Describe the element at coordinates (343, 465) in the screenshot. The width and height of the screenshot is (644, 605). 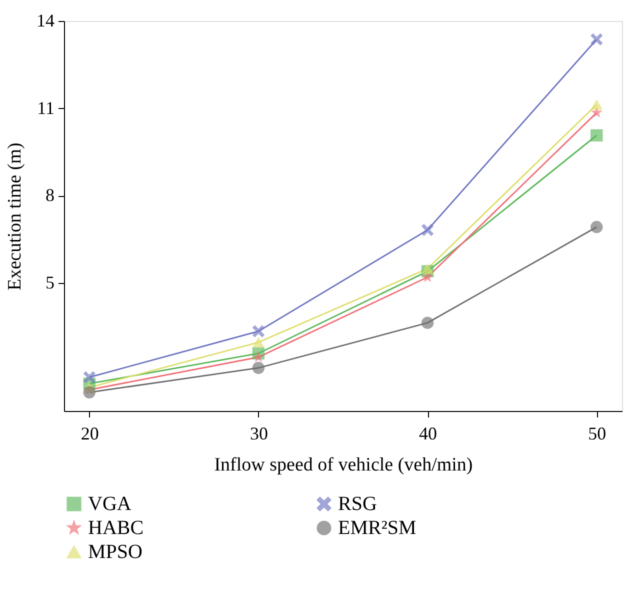
I see `x-axis-title: Inflow speed of vehicle (veh/min)` at that location.